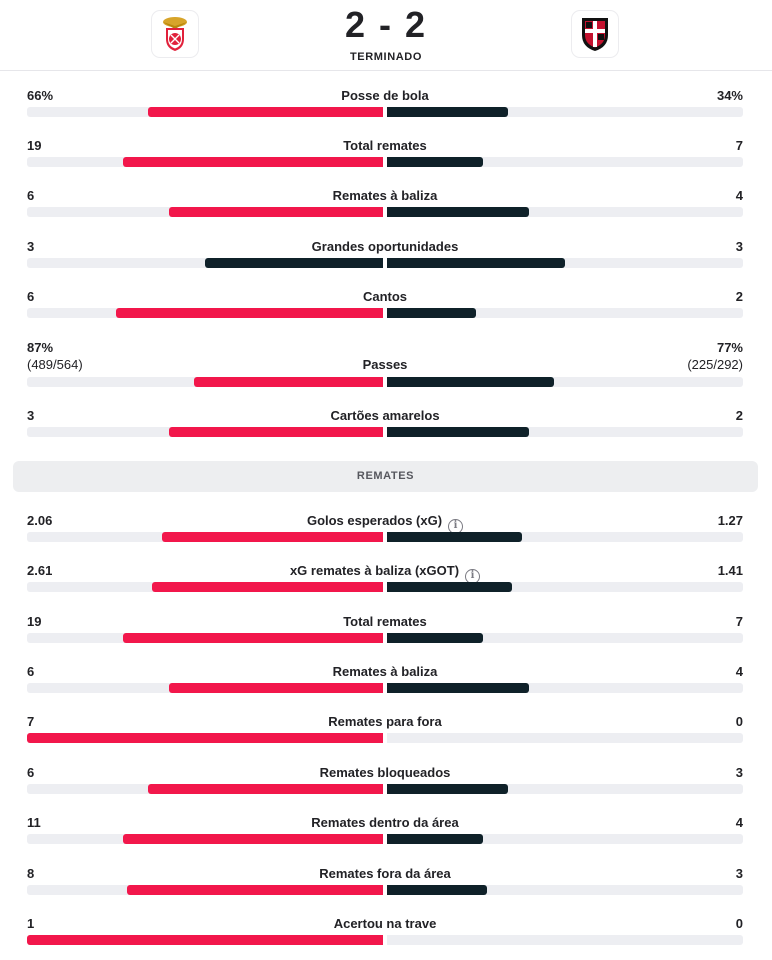 Image resolution: width=772 pixels, height=960 pixels. What do you see at coordinates (374, 520) in the screenshot?
I see `stat-label-text: Golos esperados (xG)` at bounding box center [374, 520].